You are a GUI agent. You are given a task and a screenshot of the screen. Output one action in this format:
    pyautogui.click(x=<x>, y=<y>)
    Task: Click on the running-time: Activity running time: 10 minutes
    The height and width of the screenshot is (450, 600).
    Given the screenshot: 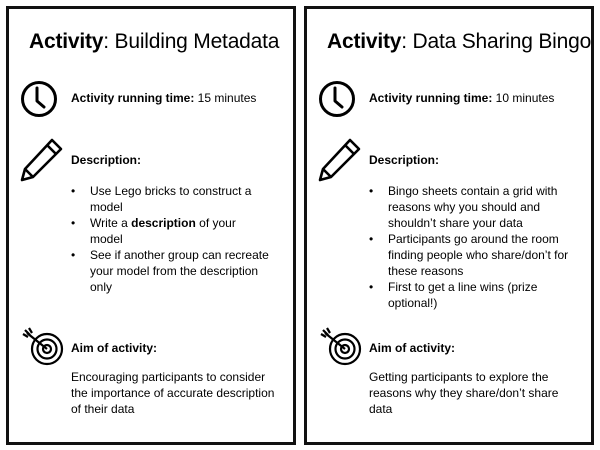 What is the action you would take?
    pyautogui.click(x=462, y=98)
    